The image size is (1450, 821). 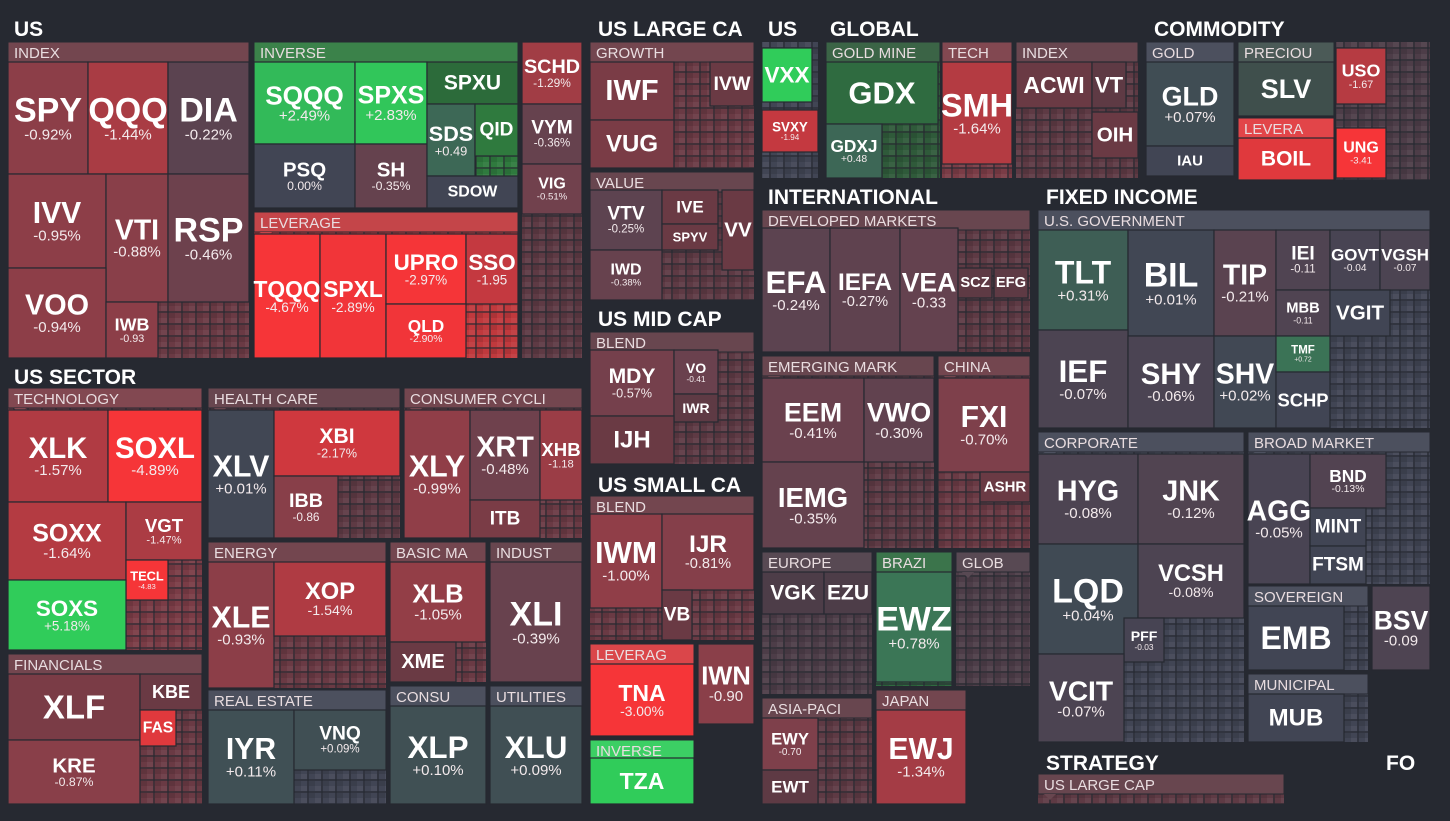 What do you see at coordinates (677, 615) in the screenshot?
I see `tile-ticker: VB` at bounding box center [677, 615].